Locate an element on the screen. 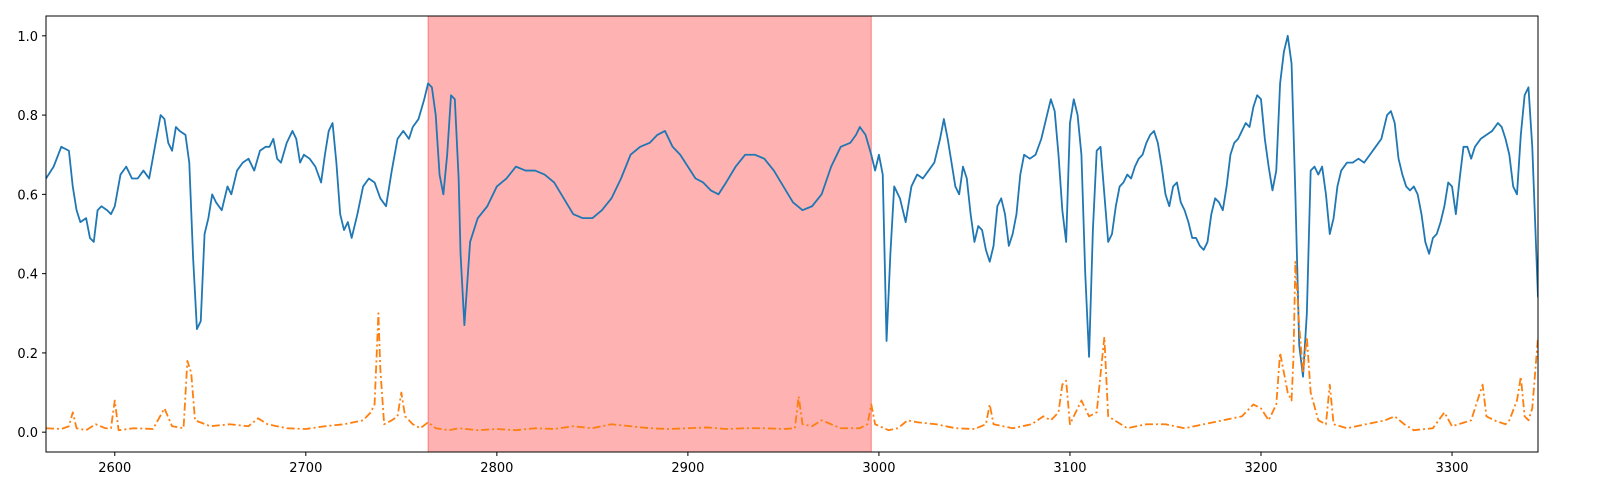 Image resolution: width=1600 pixels, height=500 pixels. x-tick-label: 2800 is located at coordinates (496, 468).